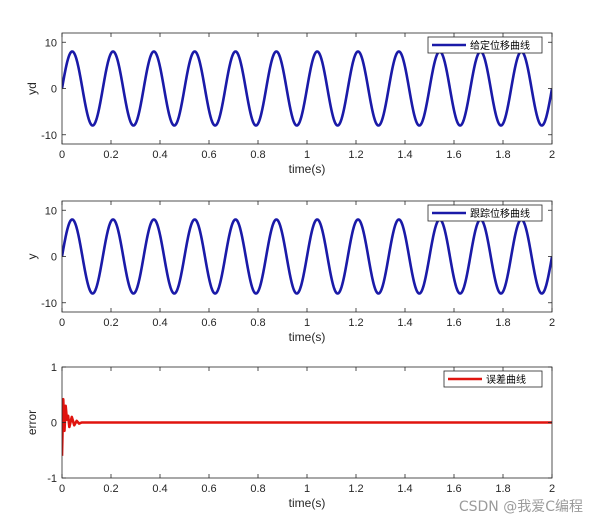 The height and width of the screenshot is (524, 593). Describe the element at coordinates (32, 422) in the screenshot. I see `y-axis-label: error` at that location.